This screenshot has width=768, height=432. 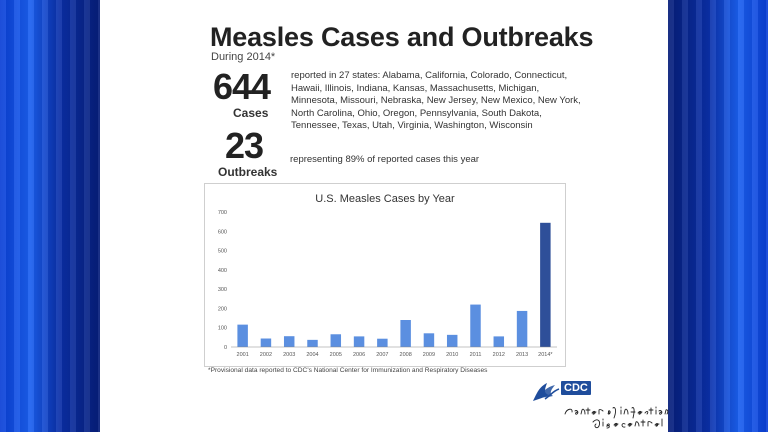 I want to click on slide-subtitle: During 2014*, so click(x=243, y=57).